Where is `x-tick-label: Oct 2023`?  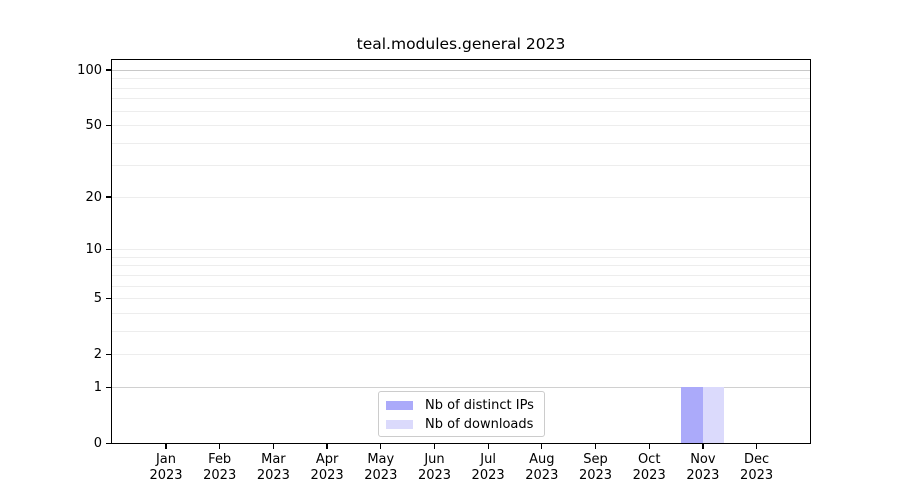
x-tick-label: Oct 2023 is located at coordinates (649, 467).